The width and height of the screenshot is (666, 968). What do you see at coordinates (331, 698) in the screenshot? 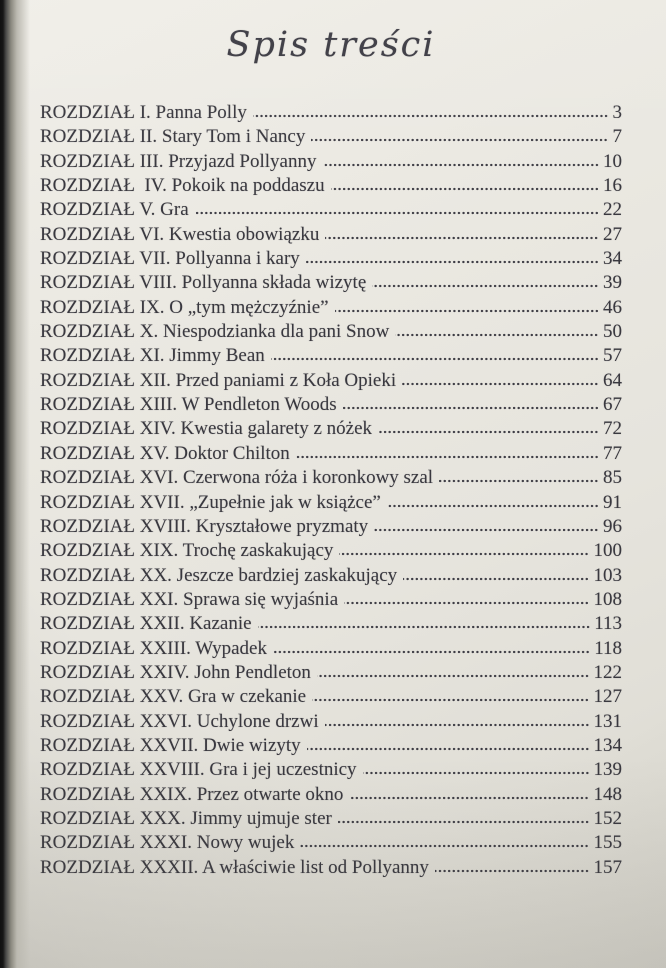
I see `toc-entry: ROZDZIAŁ XXV. Gra w czekanie 127` at bounding box center [331, 698].